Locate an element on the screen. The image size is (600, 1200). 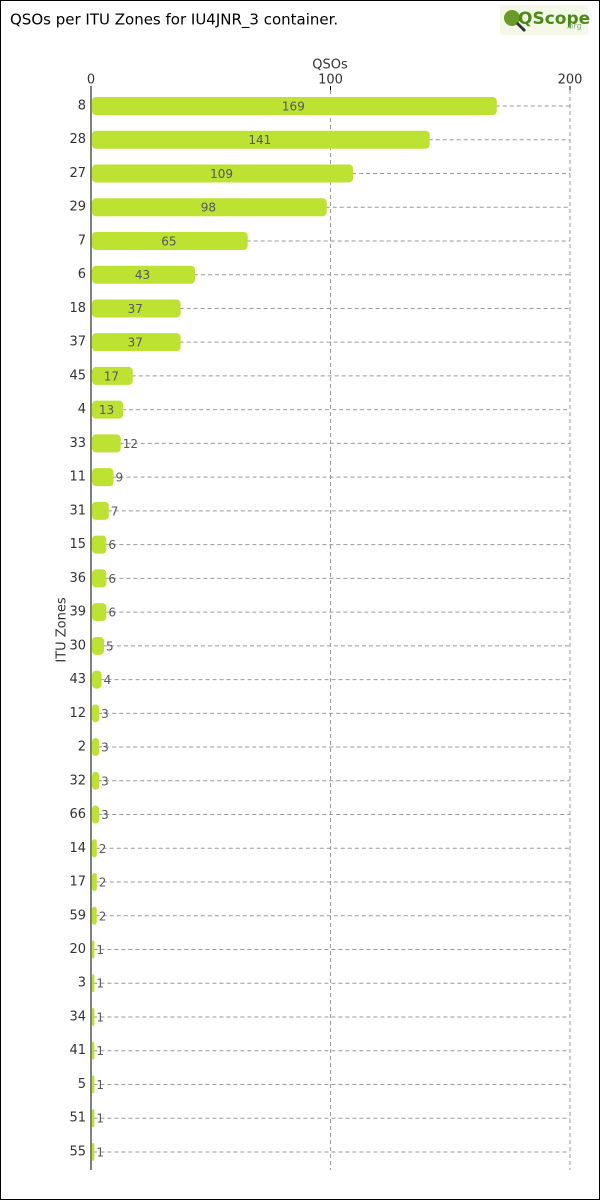
y-tick-label: 31 is located at coordinates (77, 510).